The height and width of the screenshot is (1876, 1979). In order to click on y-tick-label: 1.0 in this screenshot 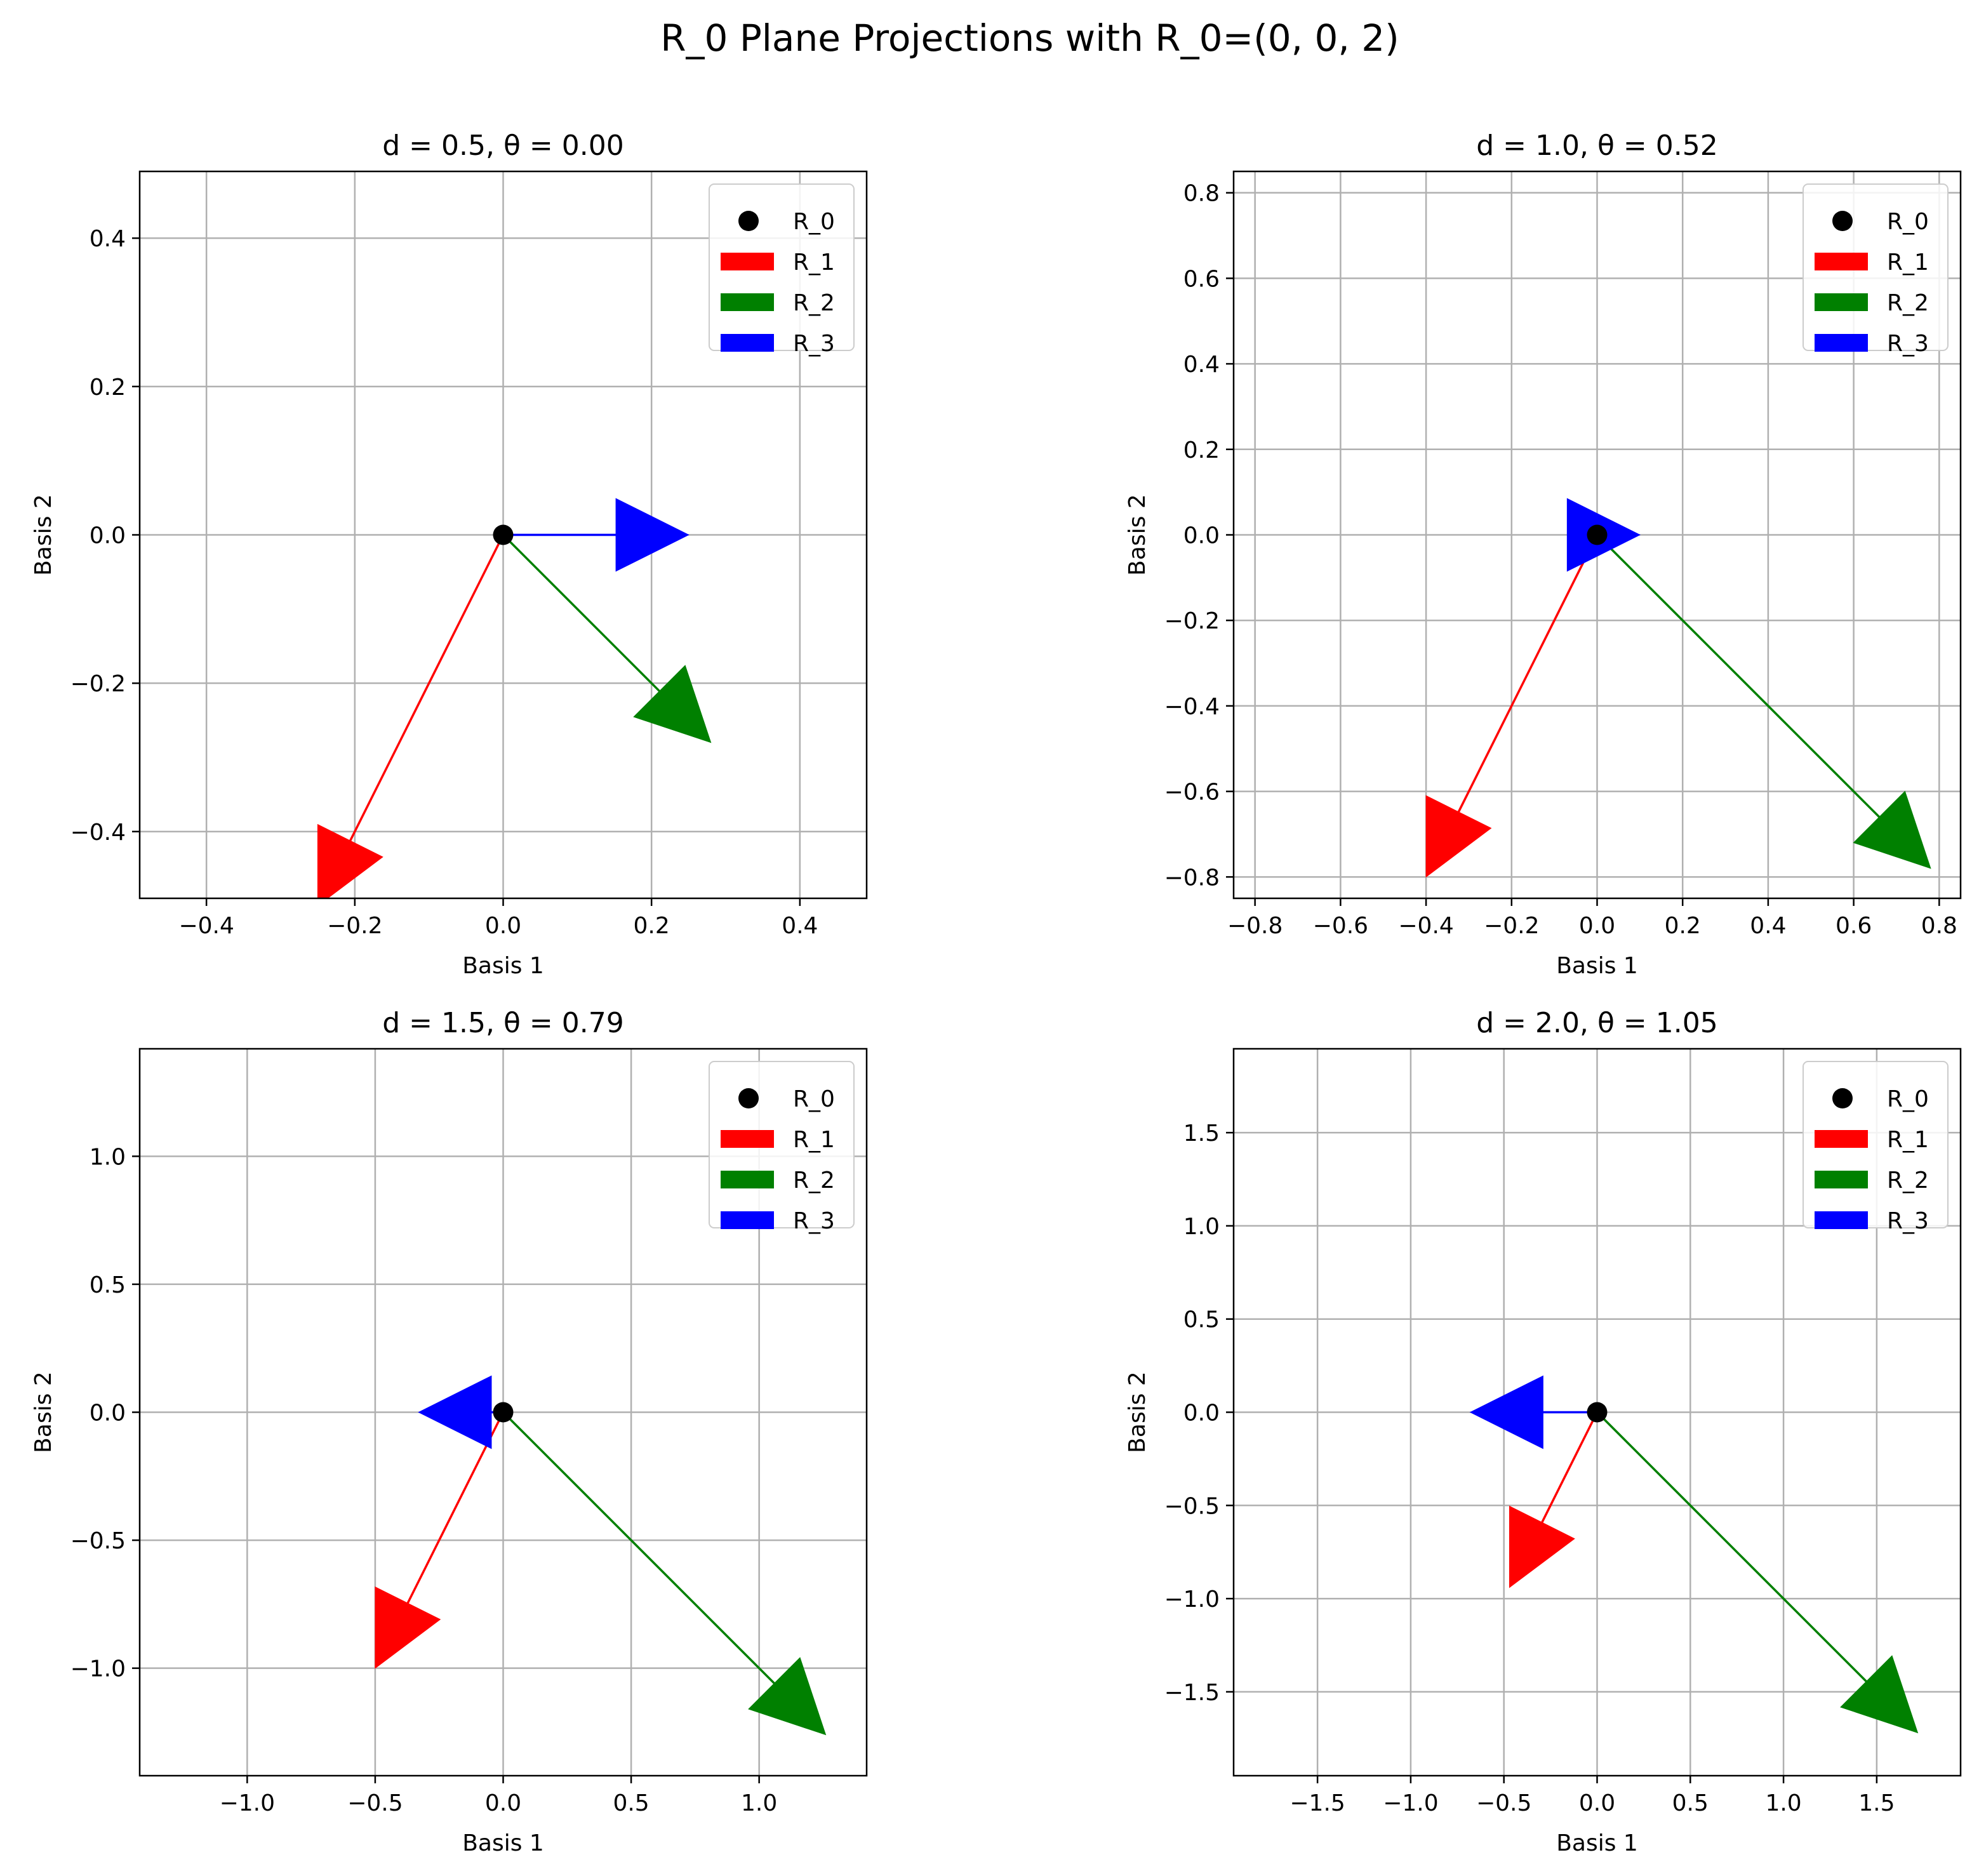, I will do `click(1201, 1227)`.